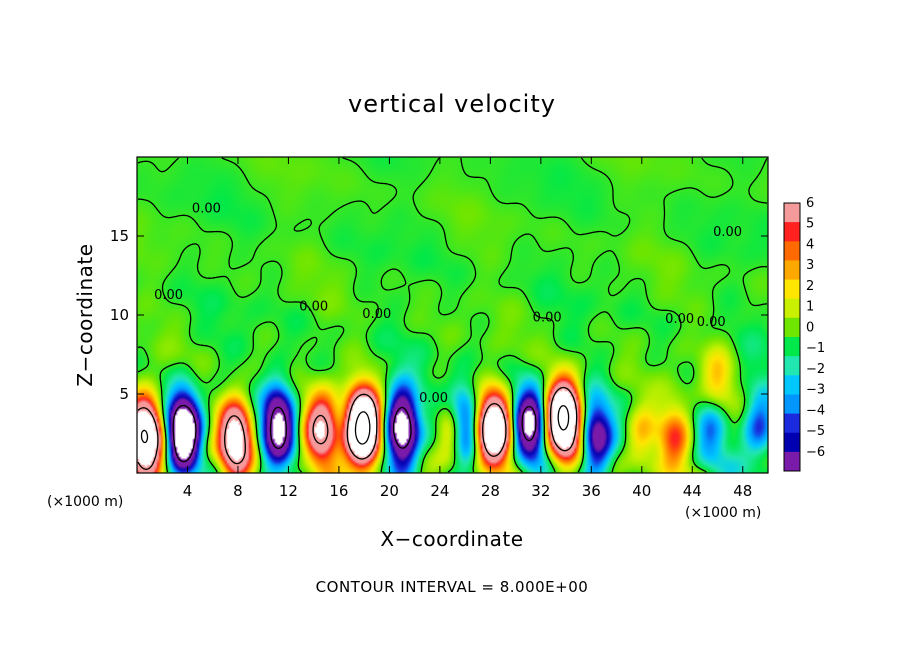 Image resolution: width=904 pixels, height=654 pixels. I want to click on x-tick-label: 20, so click(389, 491).